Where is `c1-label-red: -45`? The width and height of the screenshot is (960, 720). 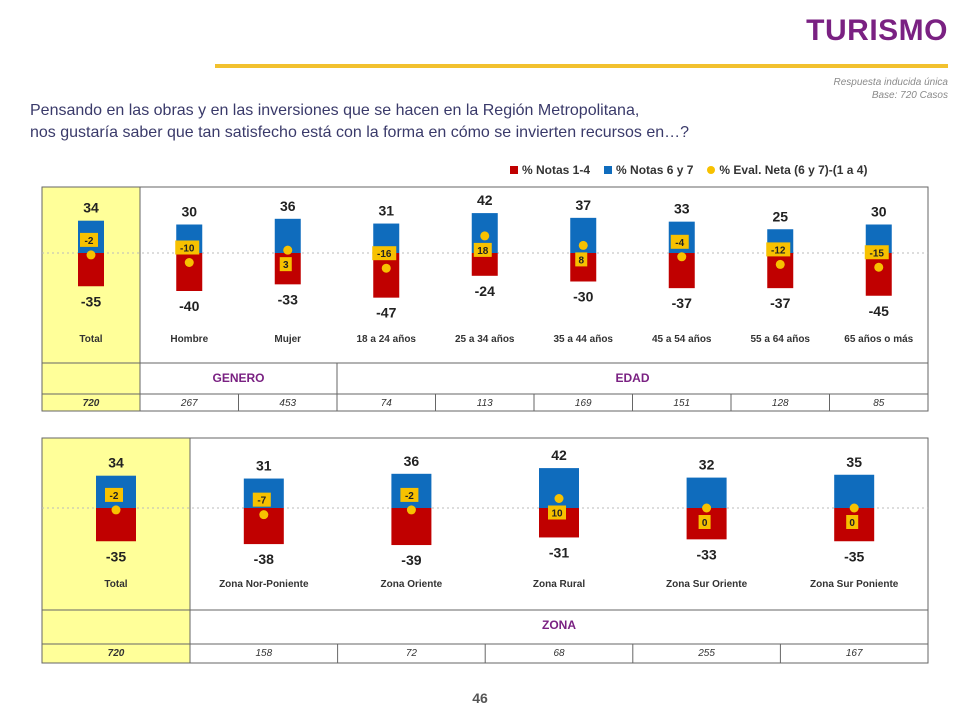
c1-label-red: -45 is located at coordinates (879, 311).